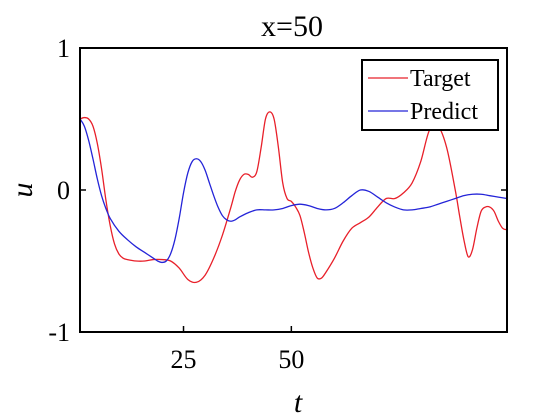 The width and height of the screenshot is (560, 420). I want to click on legend-label-predict: Predict, so click(444, 112).